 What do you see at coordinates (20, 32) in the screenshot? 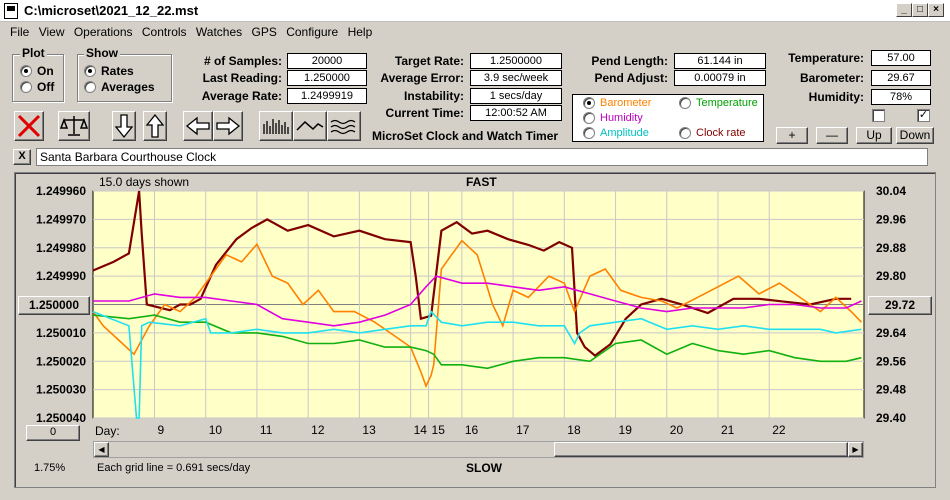
I see `menu-file: File` at bounding box center [20, 32].